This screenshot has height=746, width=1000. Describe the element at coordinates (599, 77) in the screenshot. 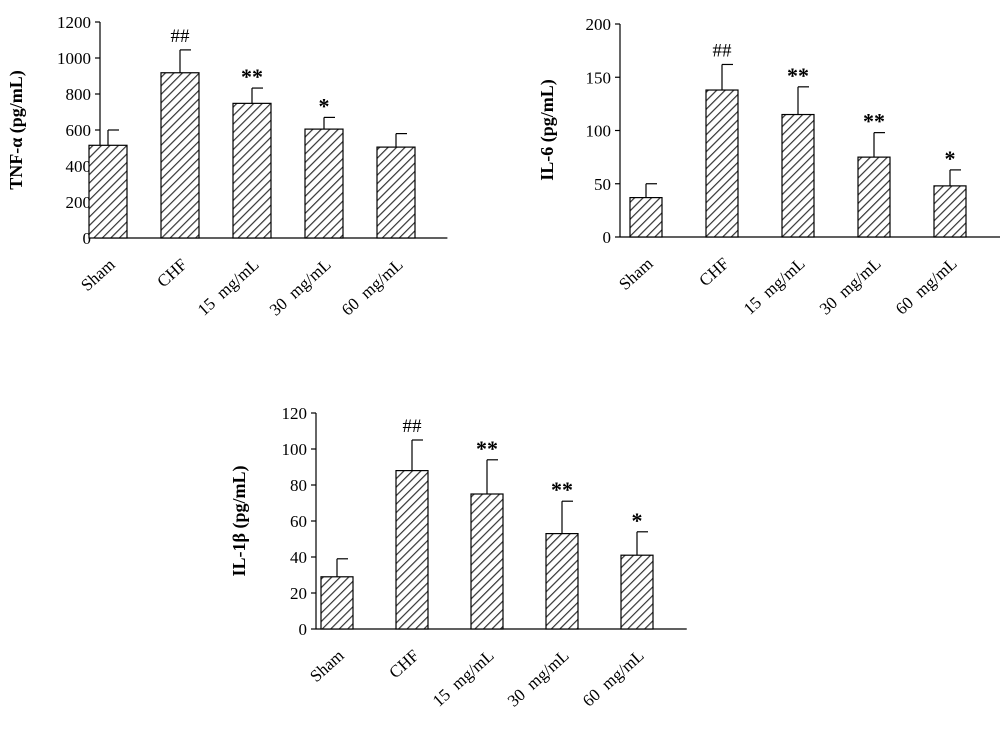

I see `y-tick-label: 150` at that location.